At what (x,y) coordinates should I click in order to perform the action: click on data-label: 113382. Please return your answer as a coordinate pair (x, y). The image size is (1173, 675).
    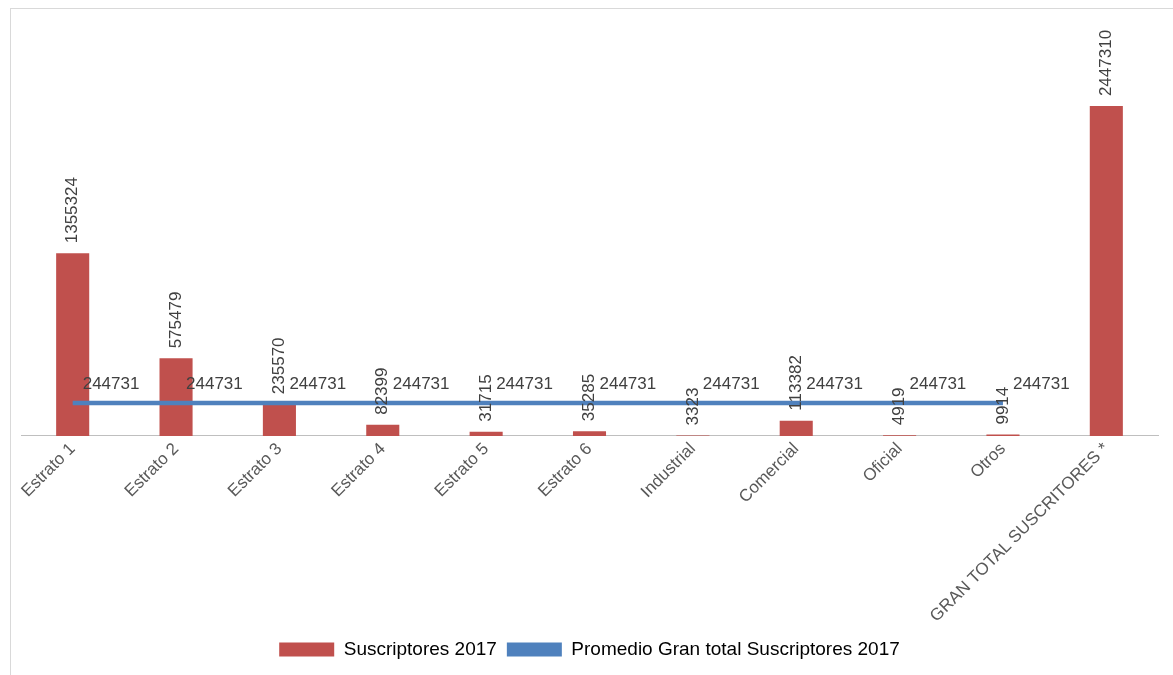
    Looking at the image, I should click on (795, 383).